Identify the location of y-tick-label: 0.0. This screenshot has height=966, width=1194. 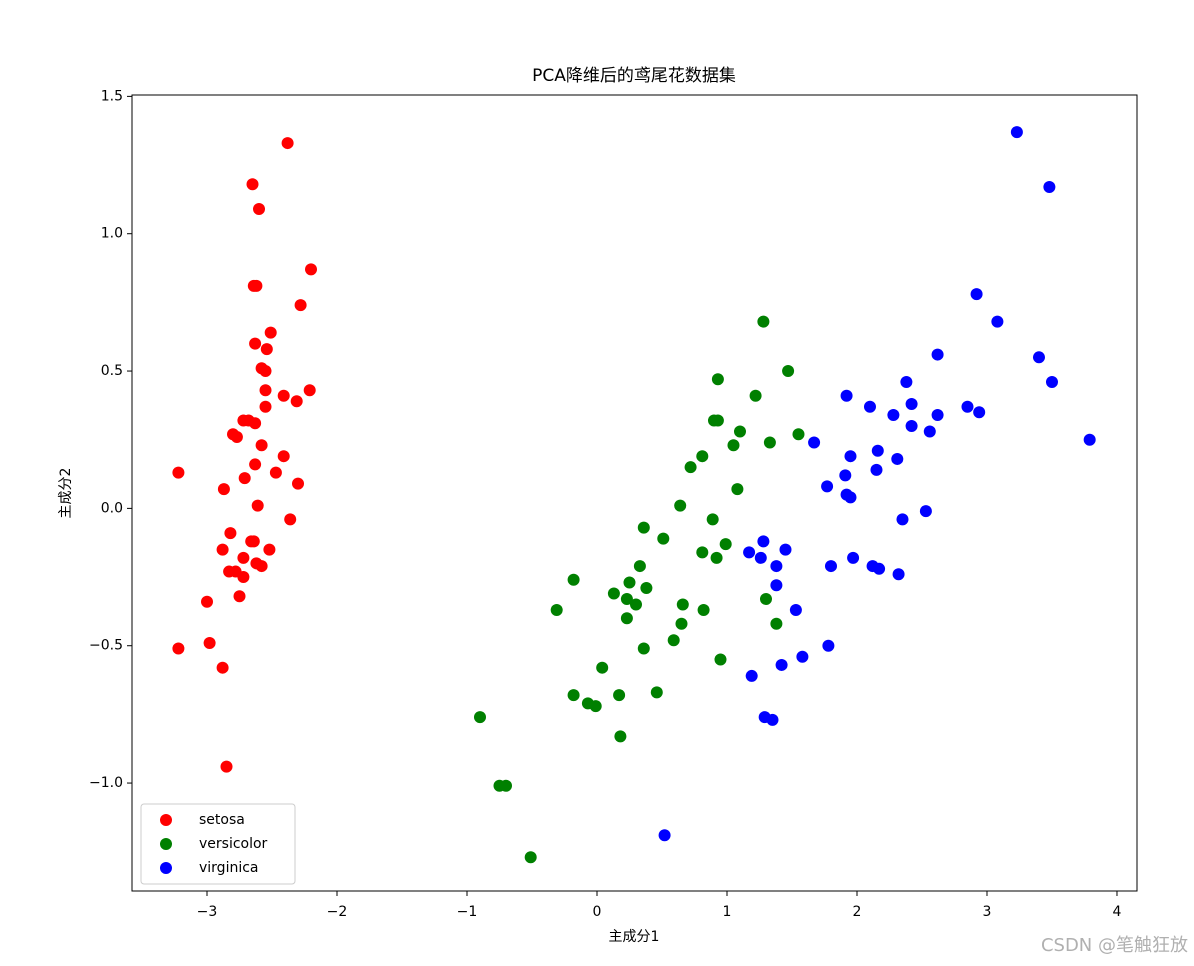
(112, 508).